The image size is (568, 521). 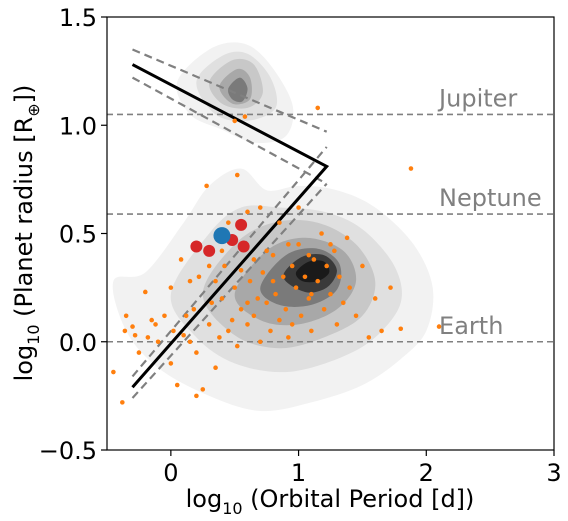 What do you see at coordinates (68, 451) in the screenshot?
I see `y-tick-label-0: −0.5` at bounding box center [68, 451].